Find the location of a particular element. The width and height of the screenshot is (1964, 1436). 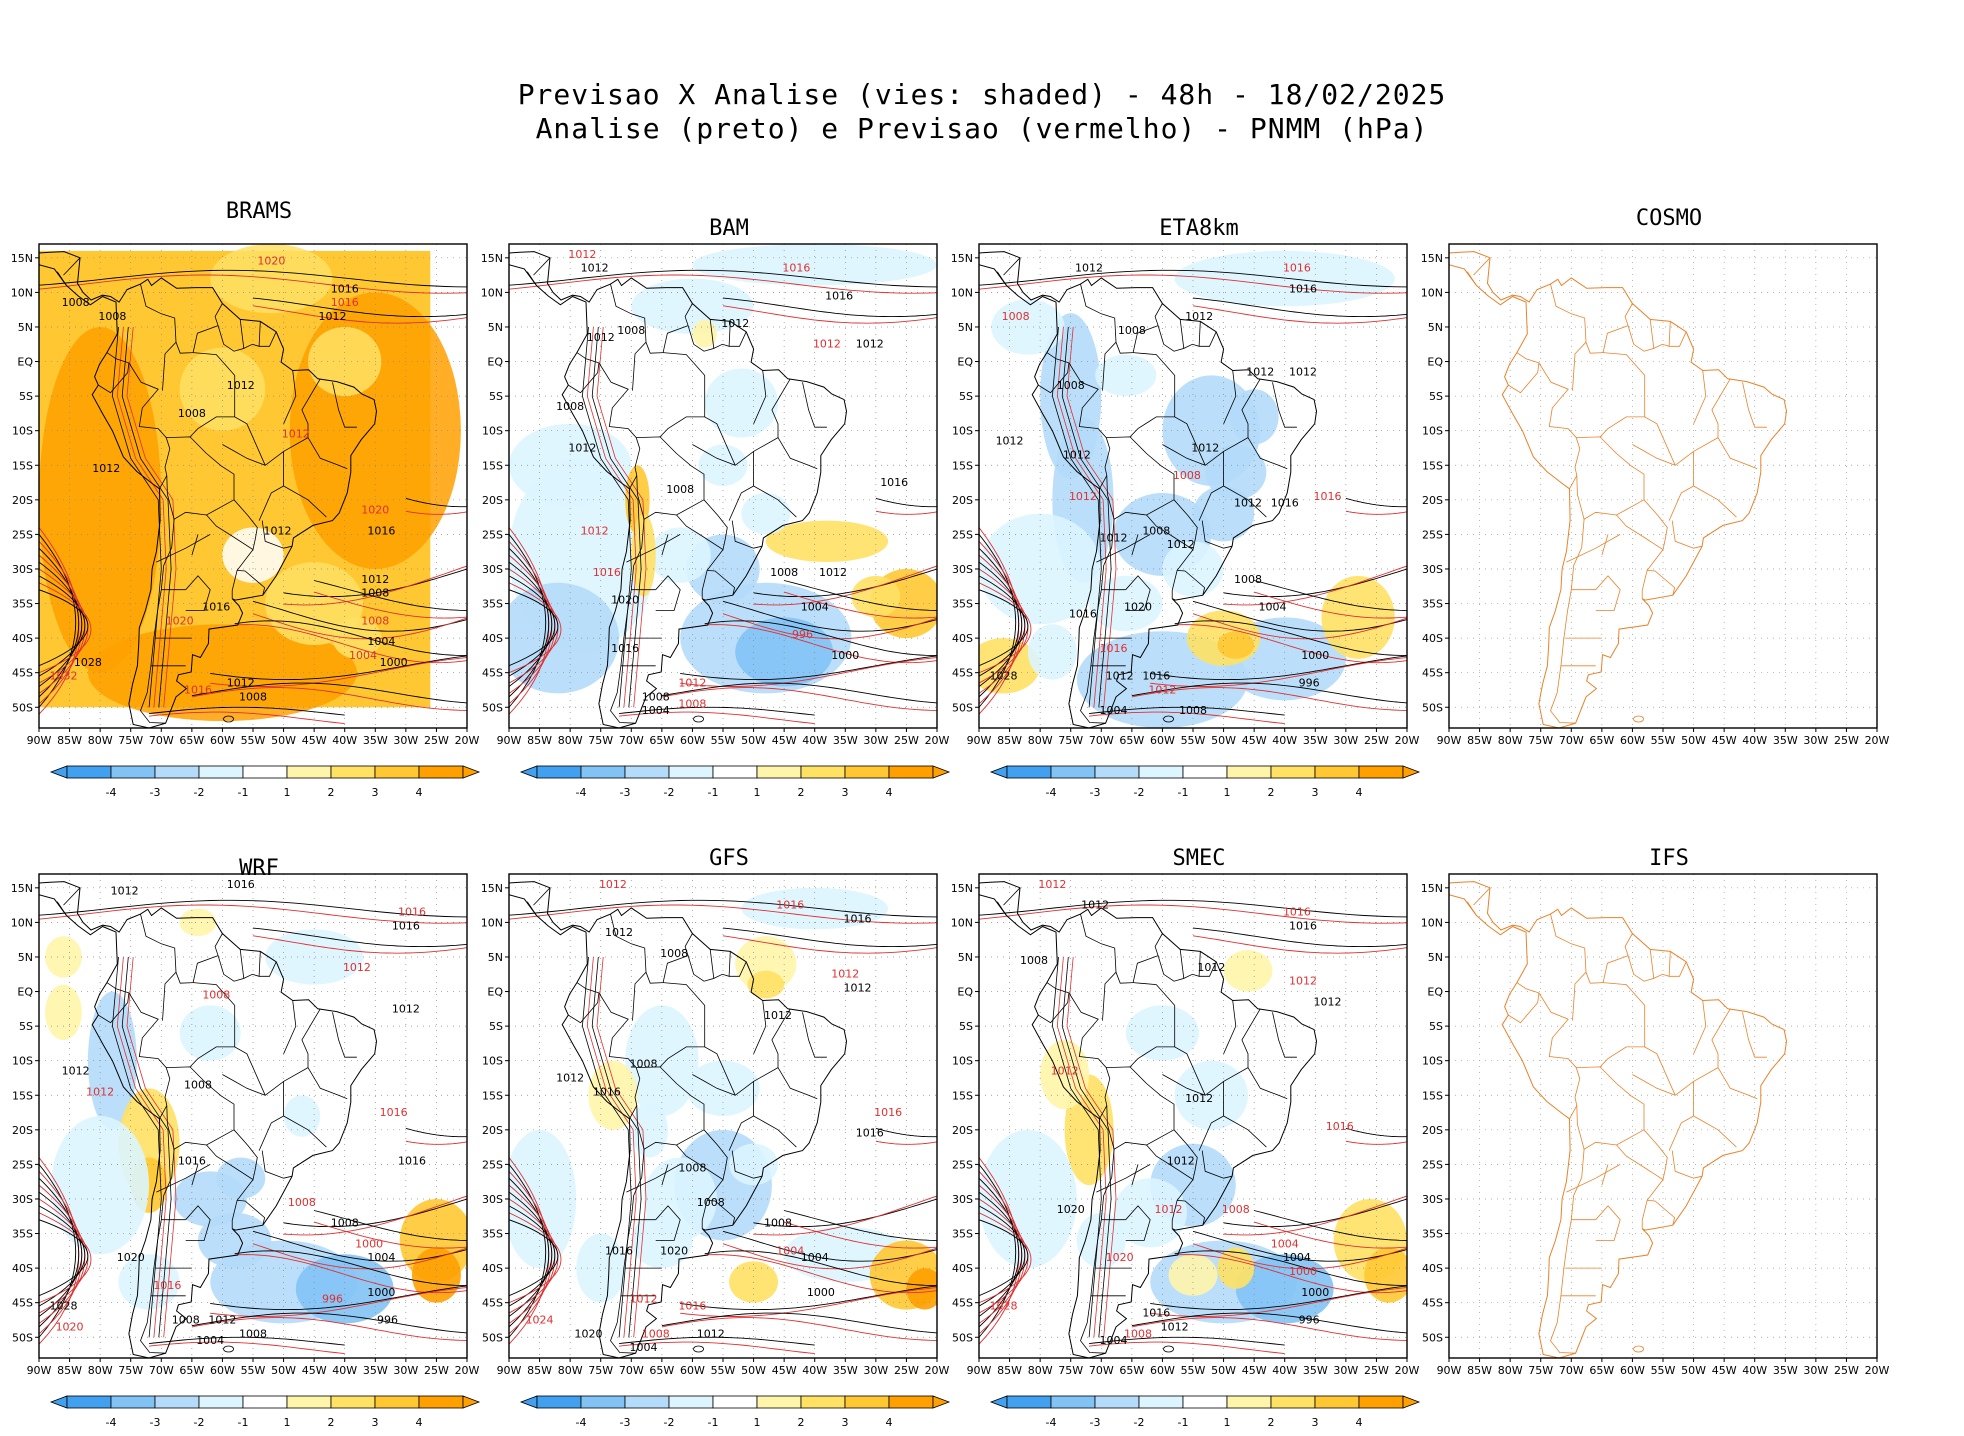

lon-label: 65W is located at coordinates (661, 1370).